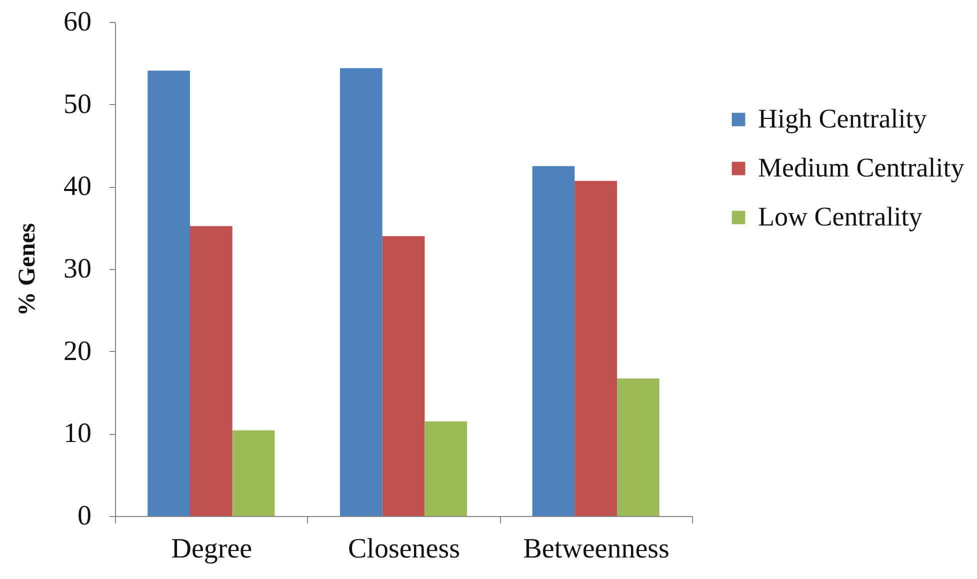 The width and height of the screenshot is (977, 579). What do you see at coordinates (78, 186) in the screenshot?
I see `y-tick-label: 40` at bounding box center [78, 186].